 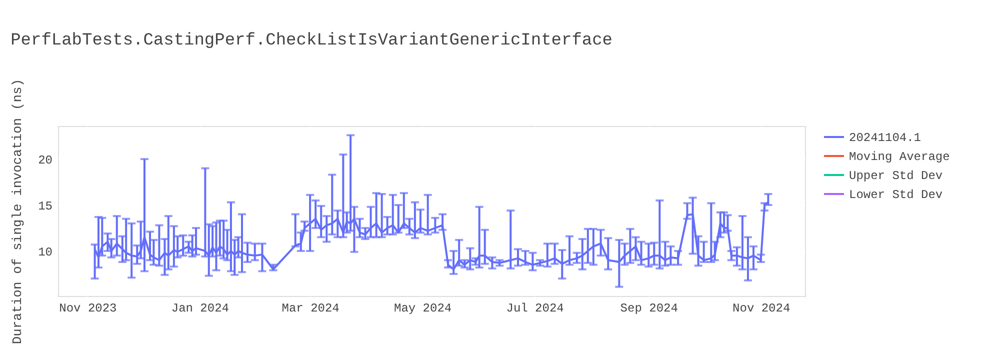 I want to click on legend-label: Moving Average, so click(x=899, y=157).